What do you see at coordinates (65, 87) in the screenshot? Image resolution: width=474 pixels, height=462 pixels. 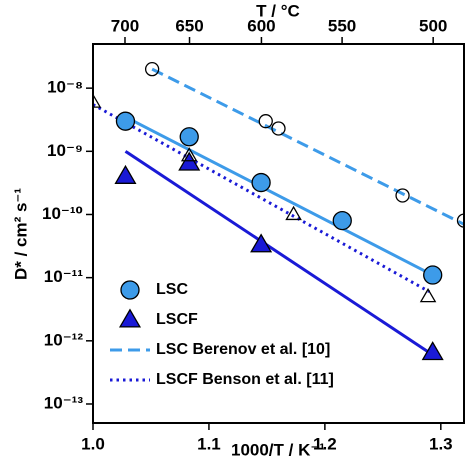 I see `y-tick-label: 10⁻⁸` at bounding box center [65, 87].